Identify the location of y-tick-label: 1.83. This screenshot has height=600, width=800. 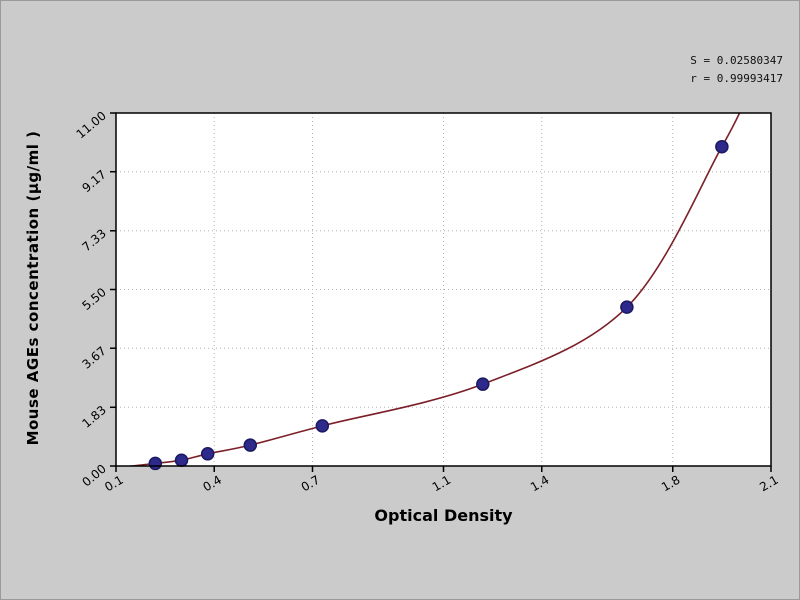
(93, 417).